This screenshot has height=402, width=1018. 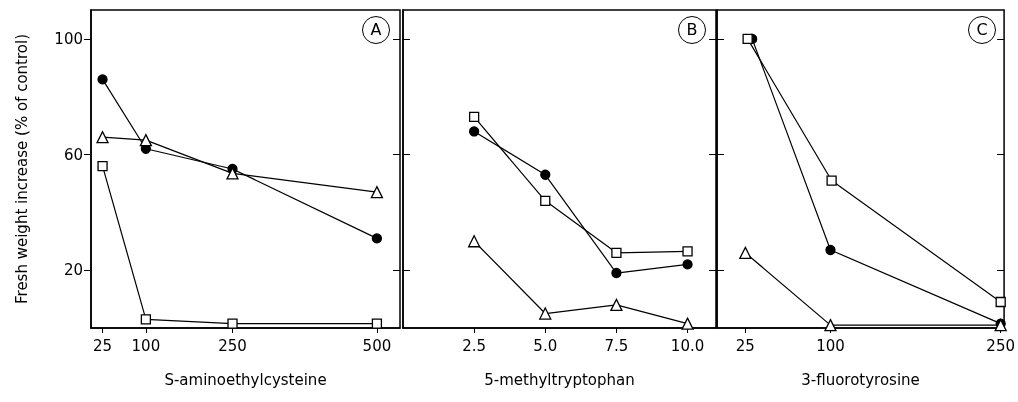 What do you see at coordinates (68, 38) in the screenshot?
I see `y-tick-label: 100` at bounding box center [68, 38].